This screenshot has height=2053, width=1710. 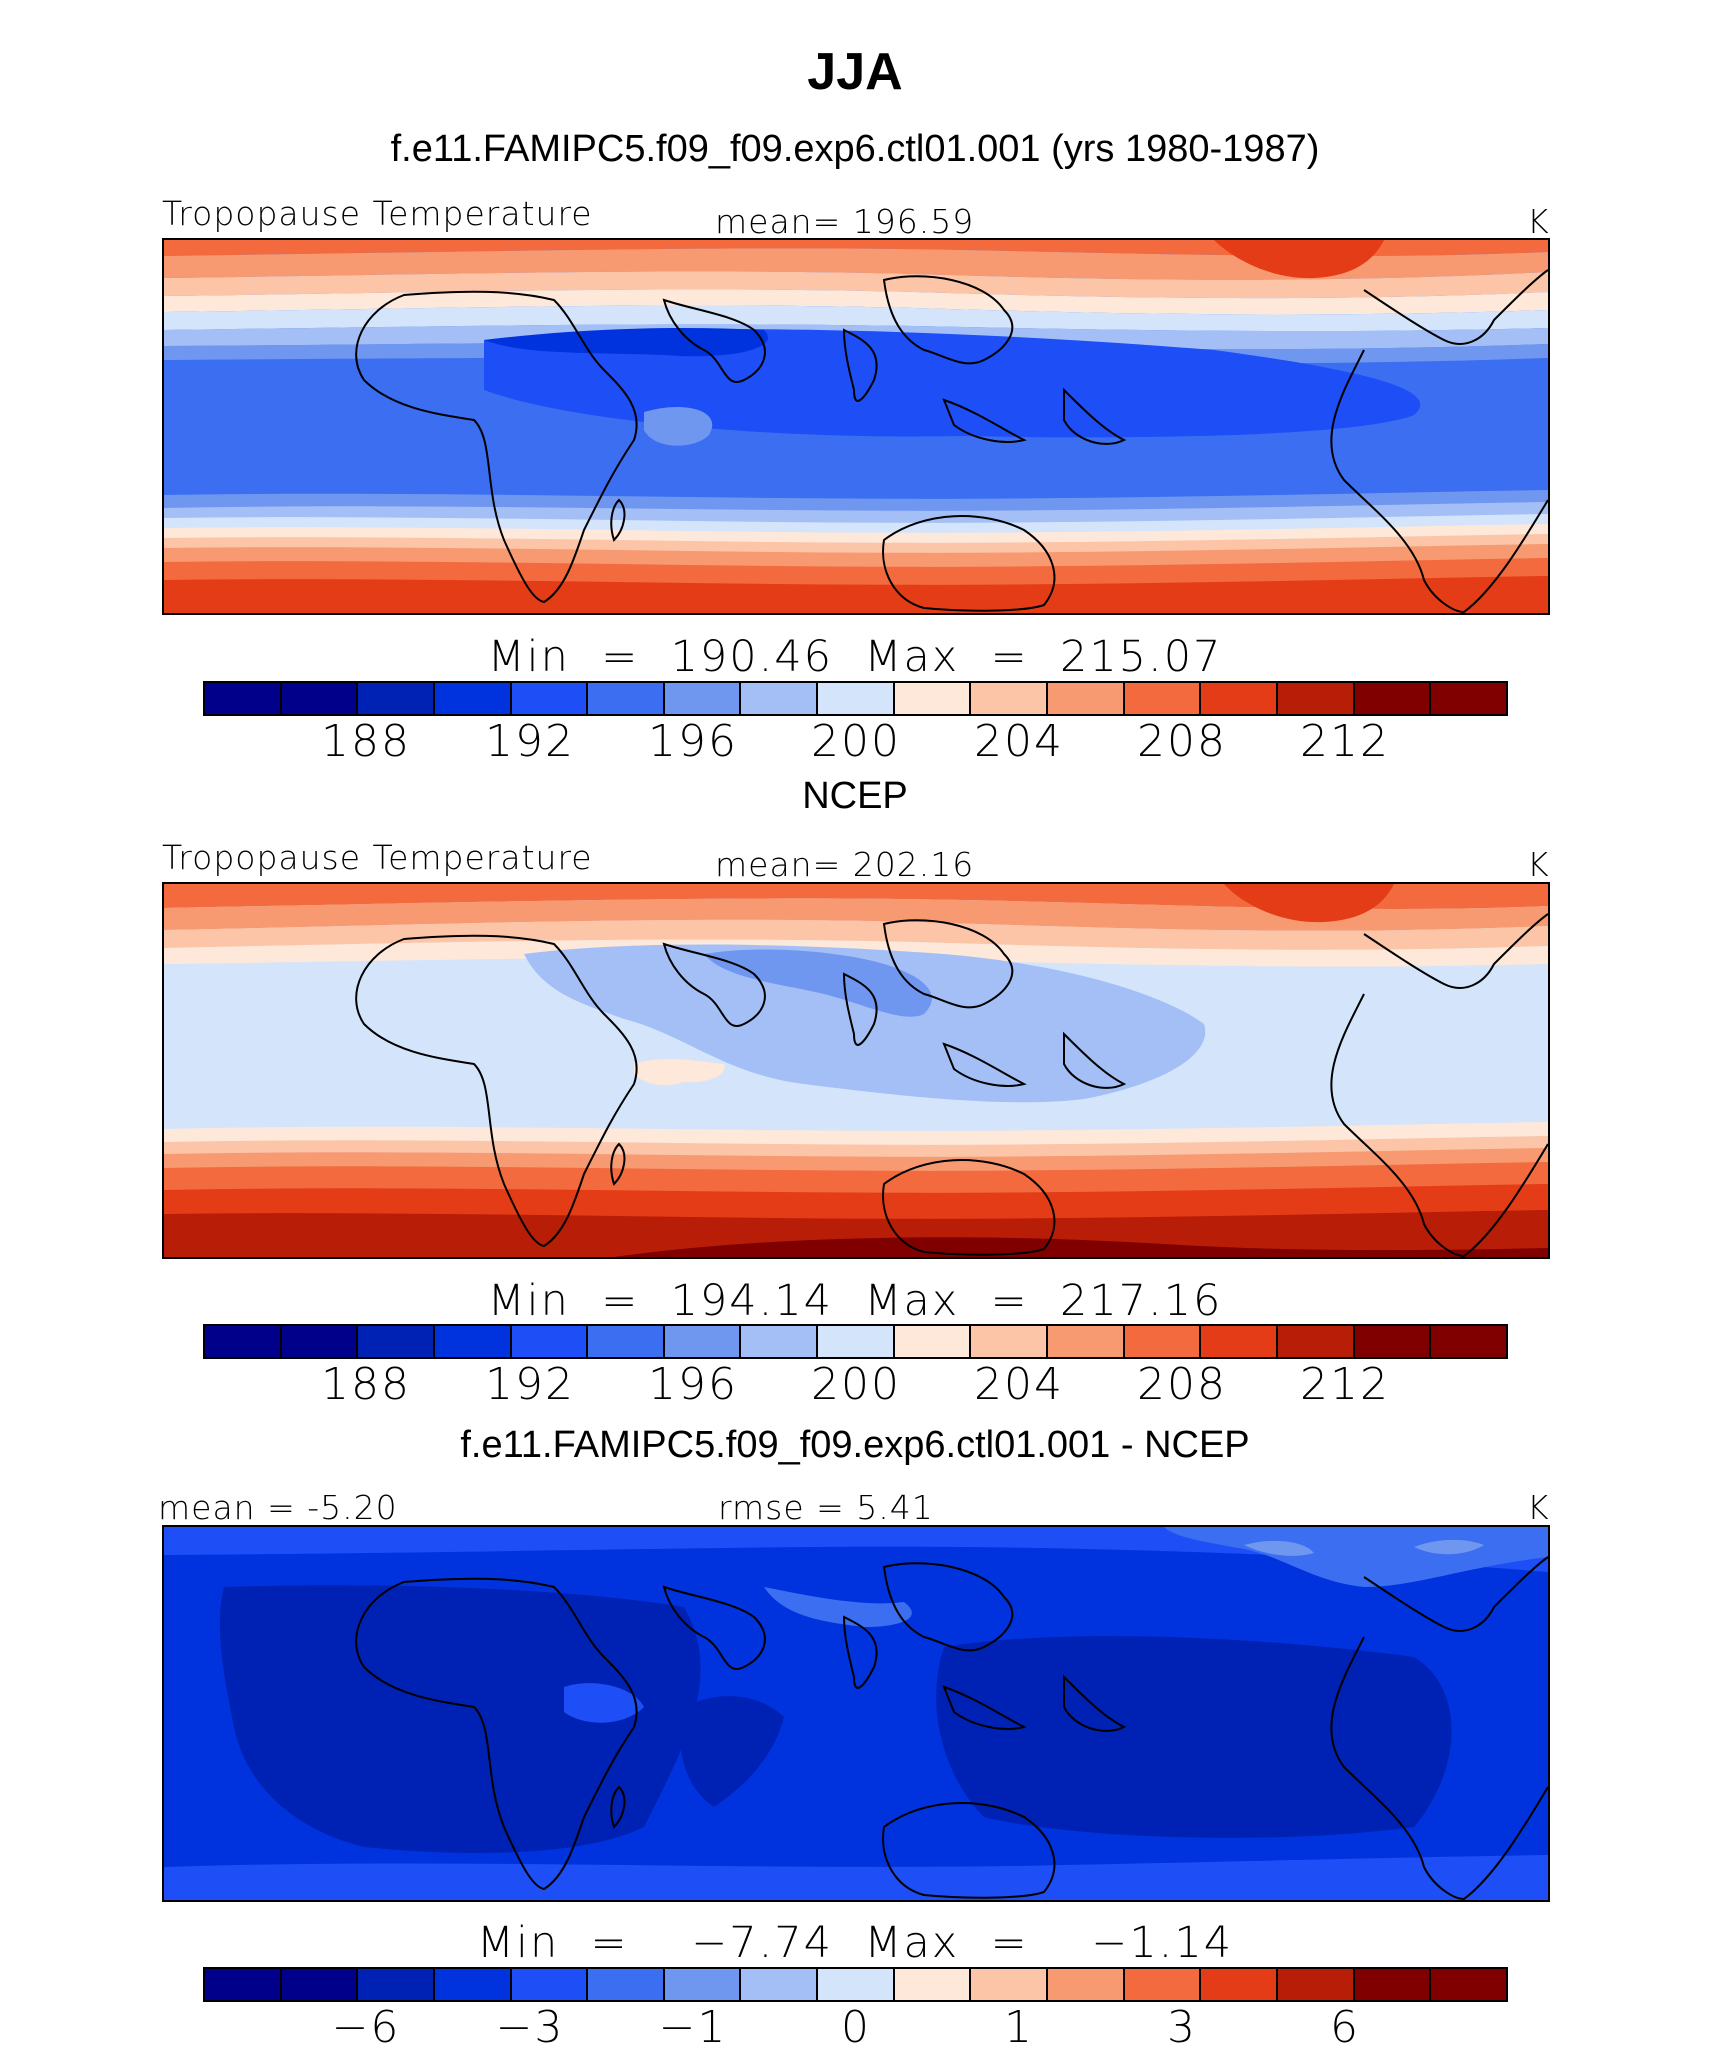 I want to click on colorbar-tick-label: 3, so click(x=1182, y=2027).